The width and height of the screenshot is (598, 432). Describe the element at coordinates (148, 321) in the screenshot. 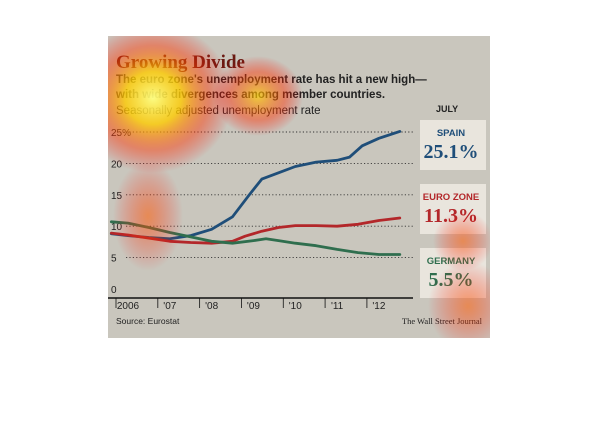

I see `source-note: Source: Eurostat` at that location.